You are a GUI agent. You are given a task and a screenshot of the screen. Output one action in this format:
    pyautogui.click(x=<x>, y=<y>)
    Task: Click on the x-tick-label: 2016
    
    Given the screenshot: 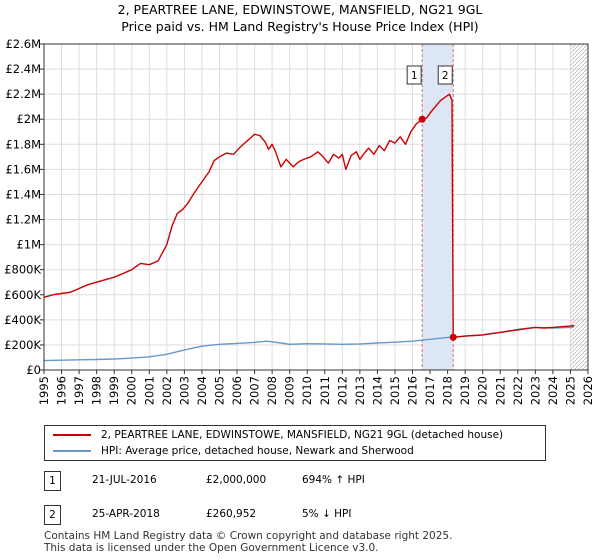 What is the action you would take?
    pyautogui.click(x=413, y=390)
    